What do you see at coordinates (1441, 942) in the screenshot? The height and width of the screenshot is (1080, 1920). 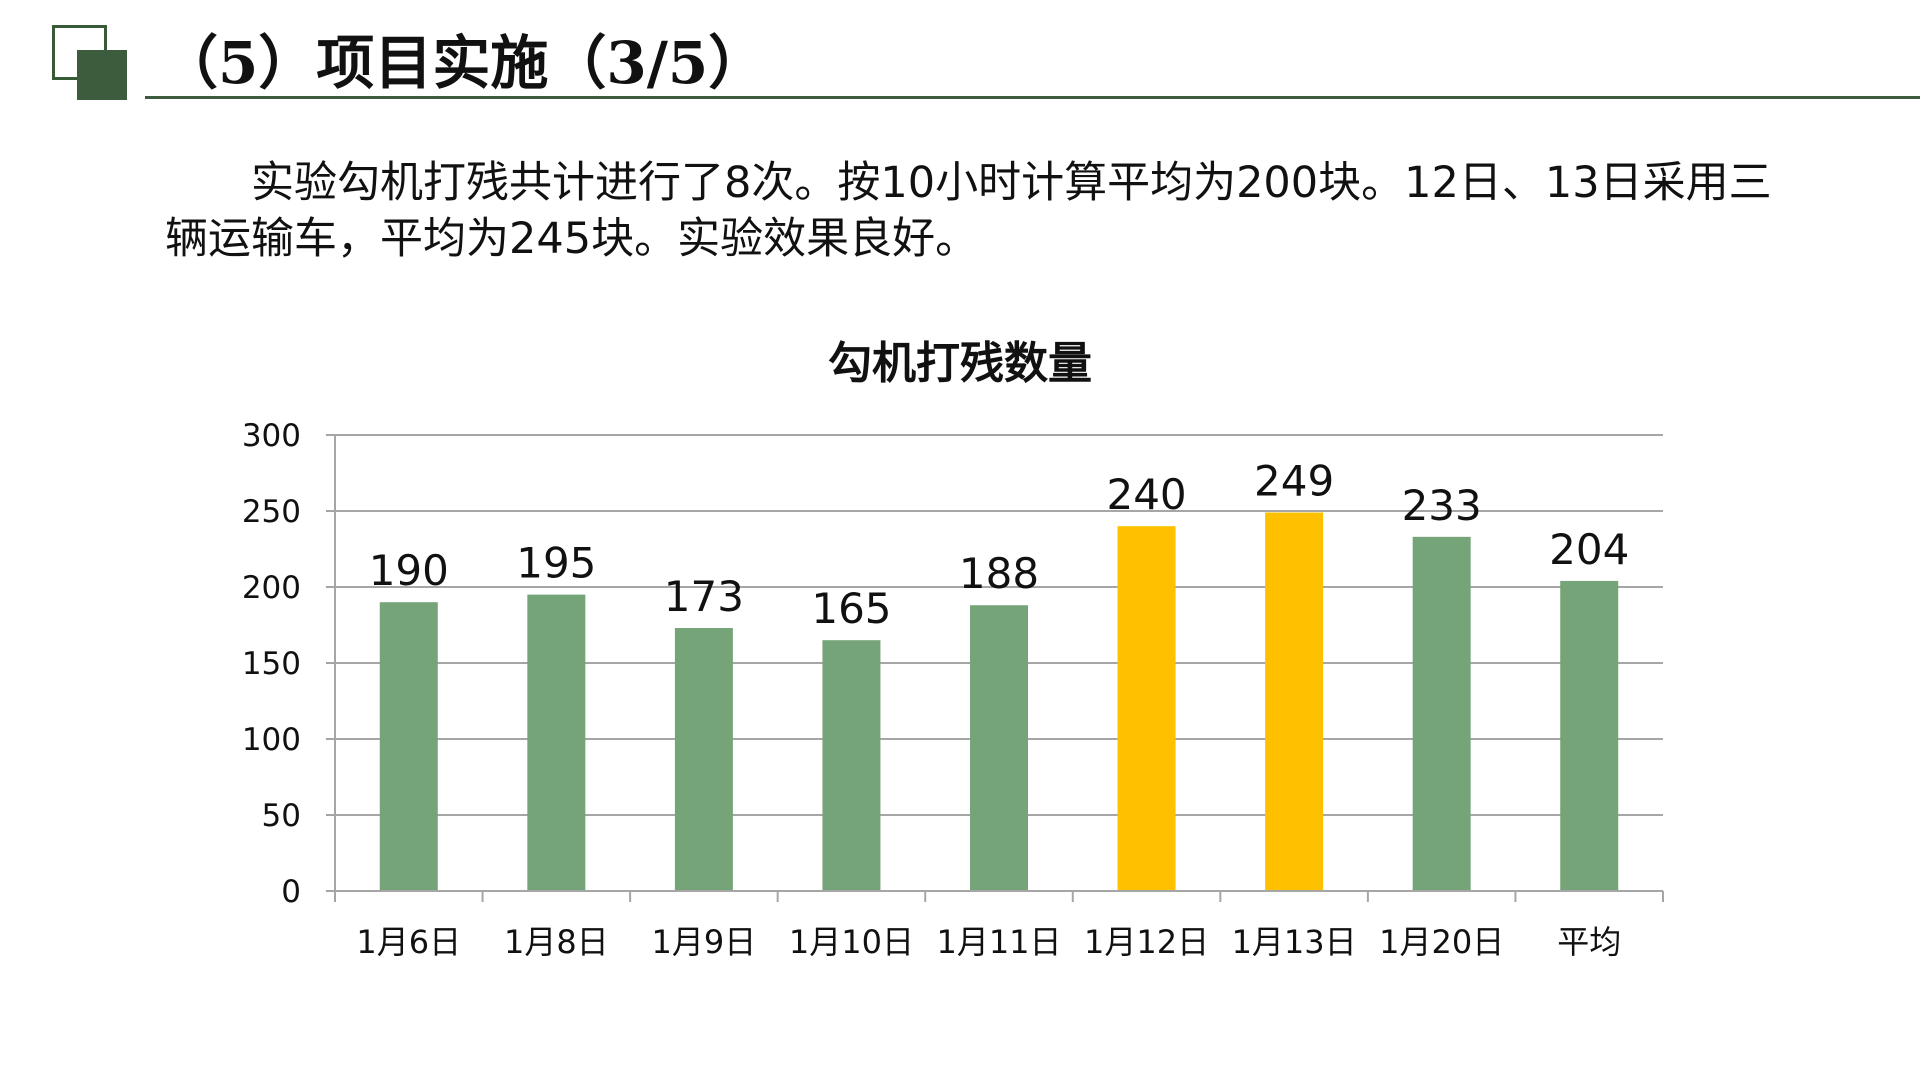 I see `x-tick-label: 1月20日` at bounding box center [1441, 942].